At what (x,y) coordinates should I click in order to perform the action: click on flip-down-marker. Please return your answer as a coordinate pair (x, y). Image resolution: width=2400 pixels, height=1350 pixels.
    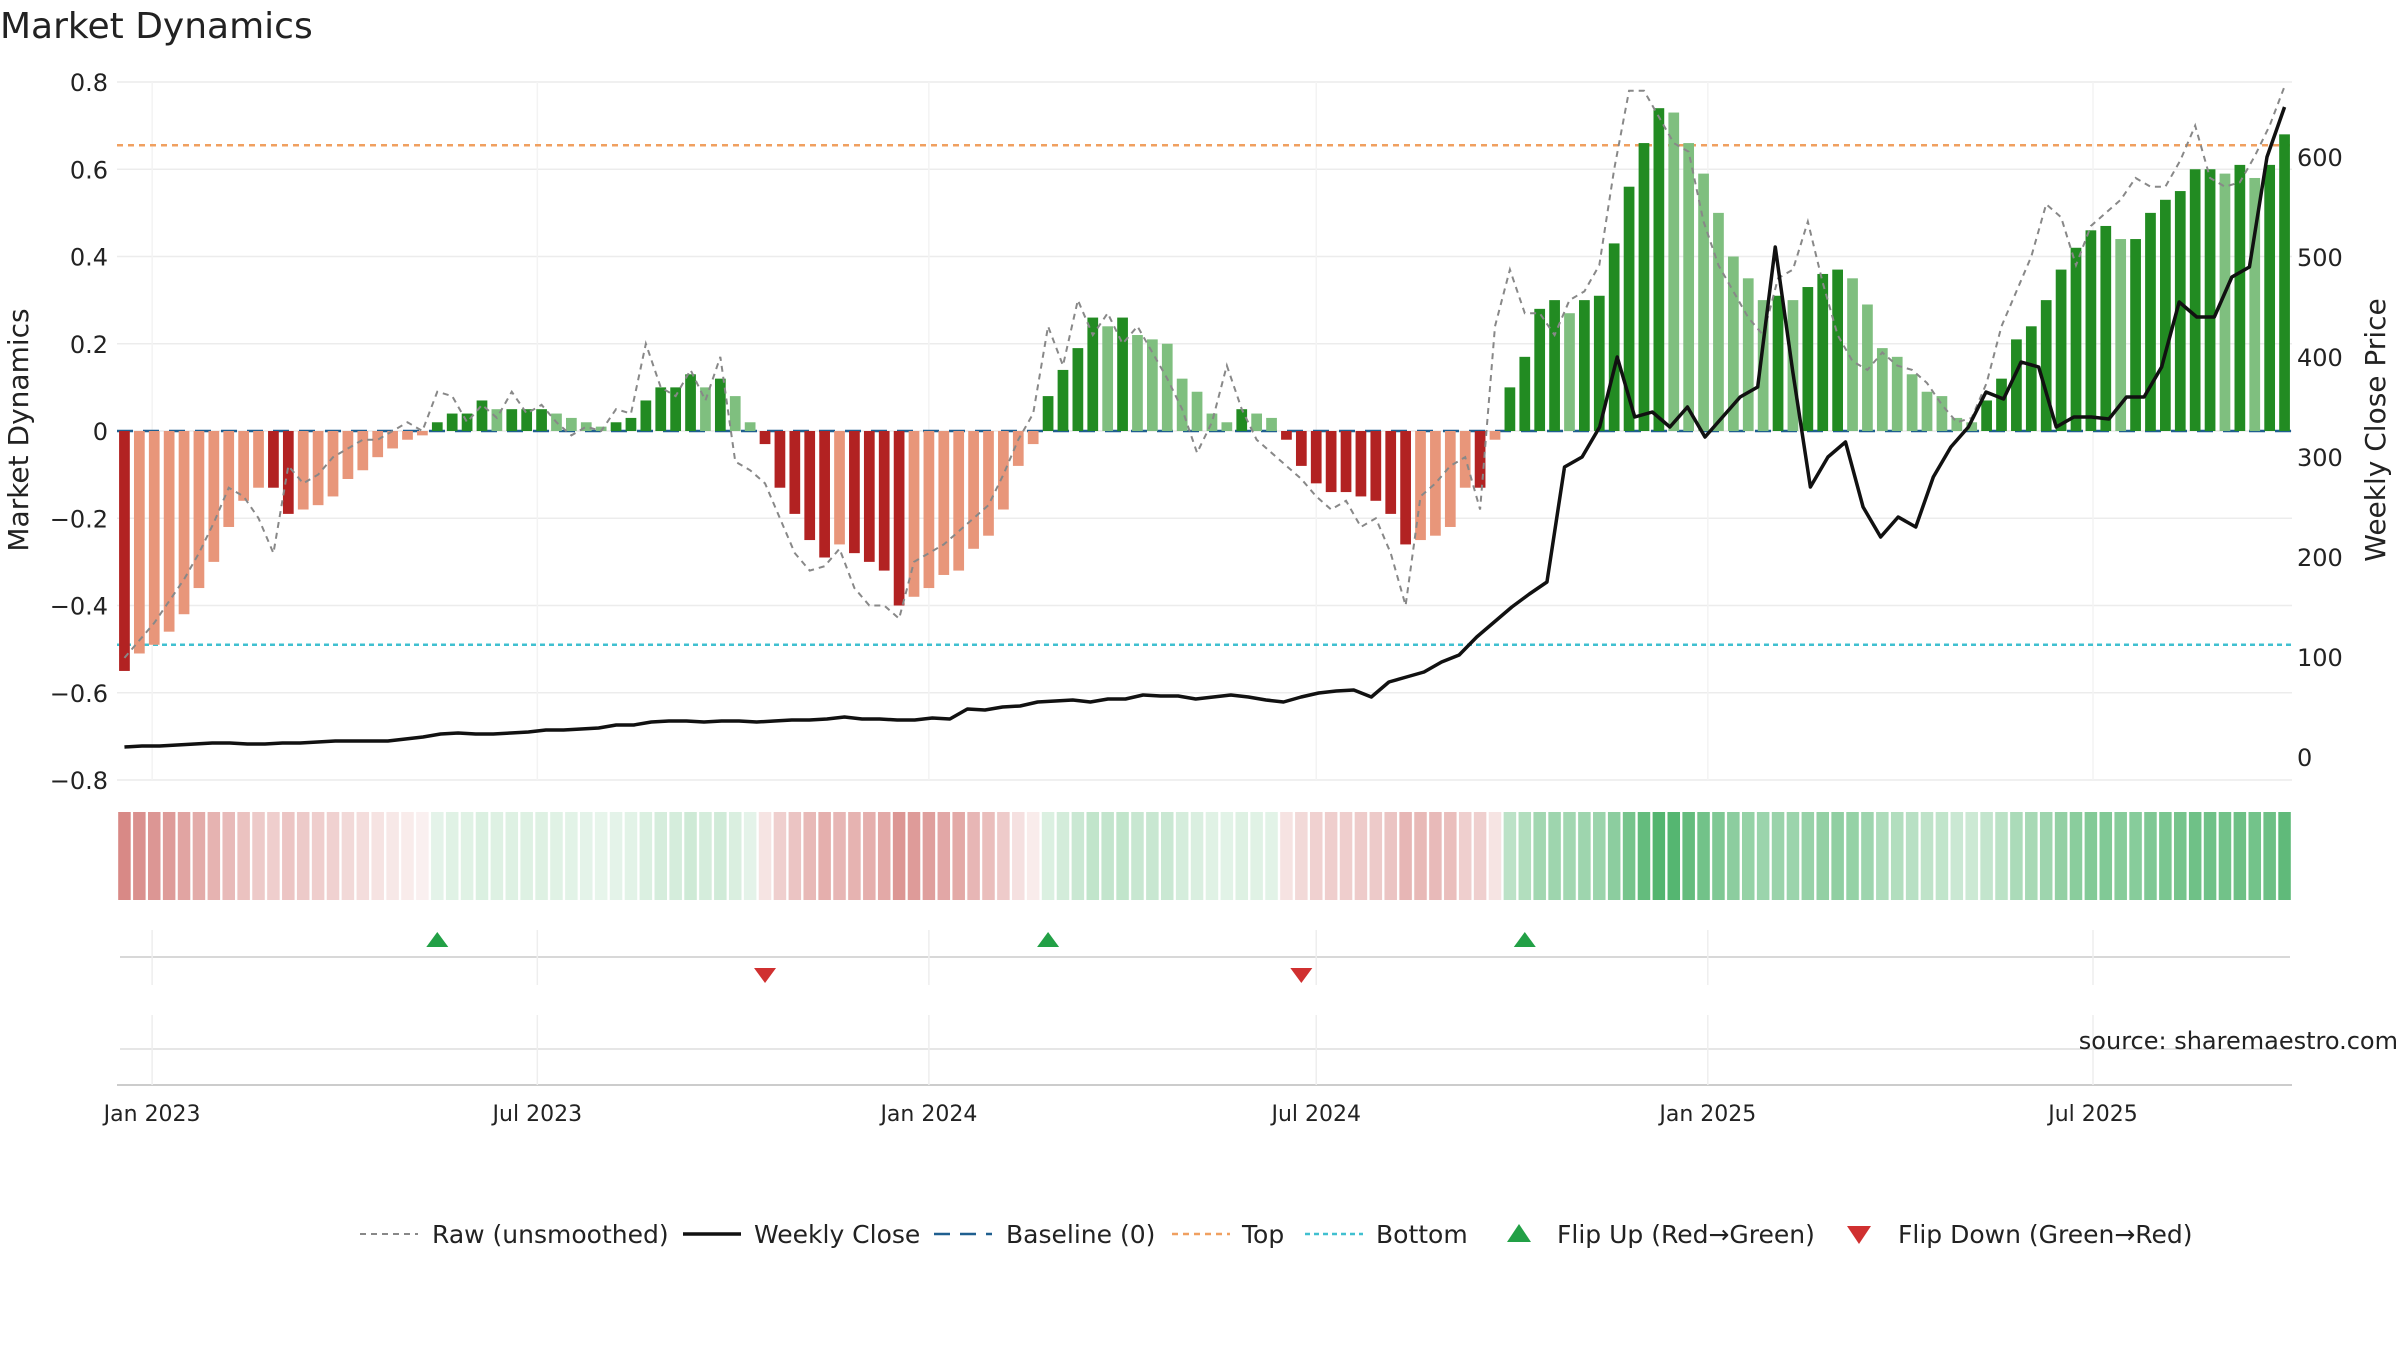
    Looking at the image, I should click on (765, 975).